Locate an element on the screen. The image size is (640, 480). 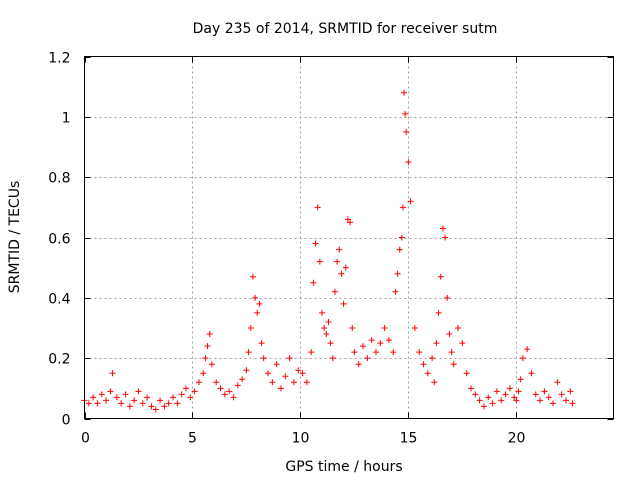
y-tick-label: 1 is located at coordinates (66, 119).